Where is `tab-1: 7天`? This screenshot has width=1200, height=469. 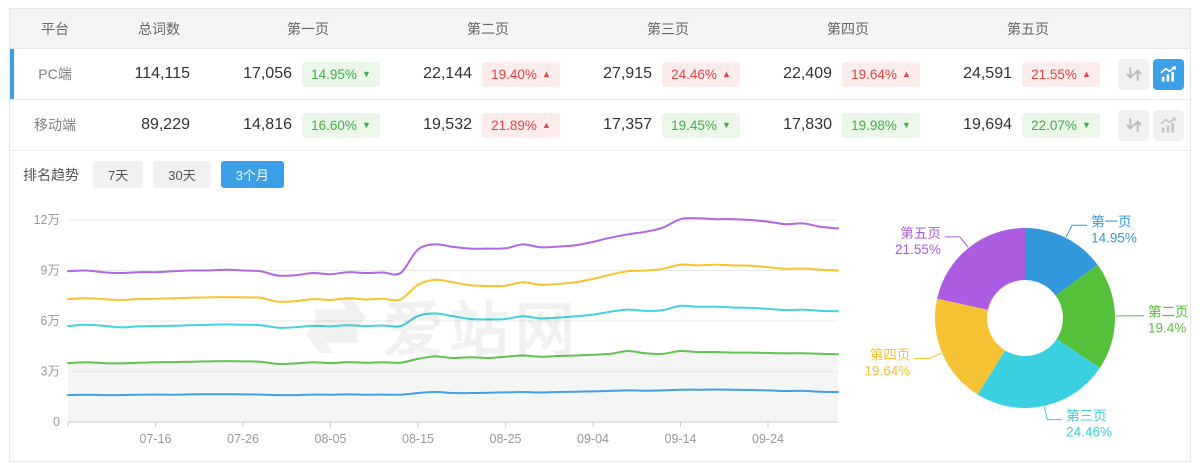 tab-1: 7天 is located at coordinates (118, 174).